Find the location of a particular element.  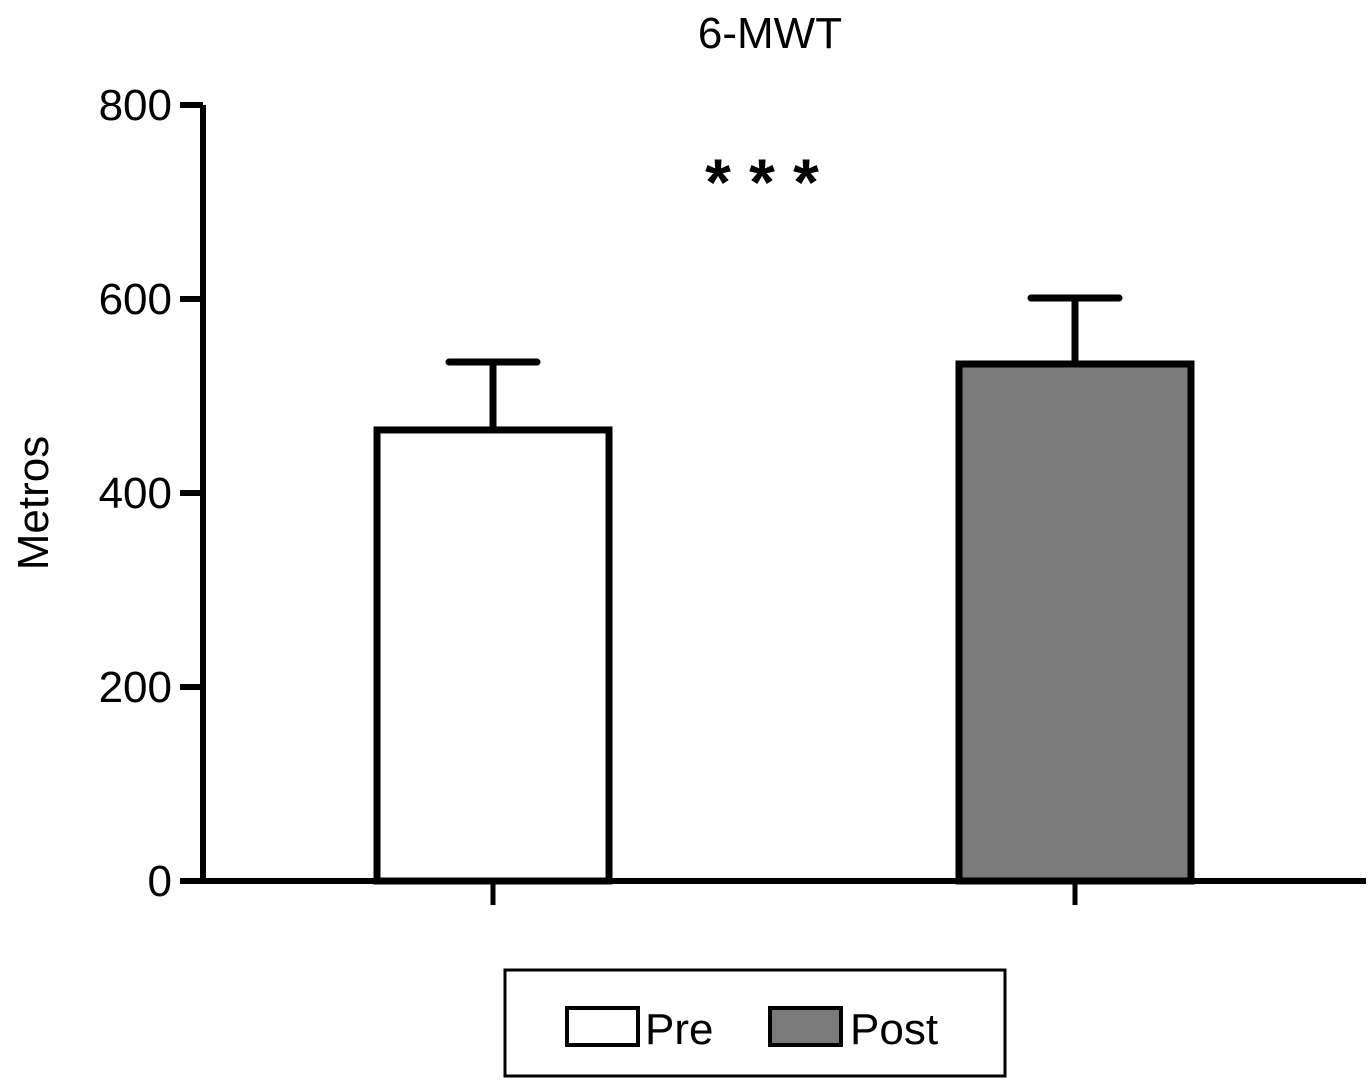

legend: Pre Post is located at coordinates (755, 1023).